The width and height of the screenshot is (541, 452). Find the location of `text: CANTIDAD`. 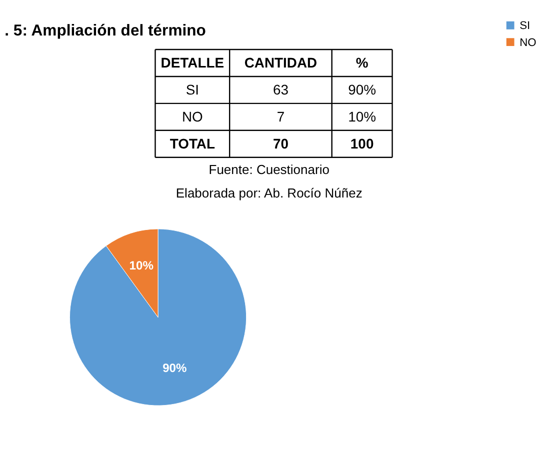

text: CANTIDAD is located at coordinates (281, 62).